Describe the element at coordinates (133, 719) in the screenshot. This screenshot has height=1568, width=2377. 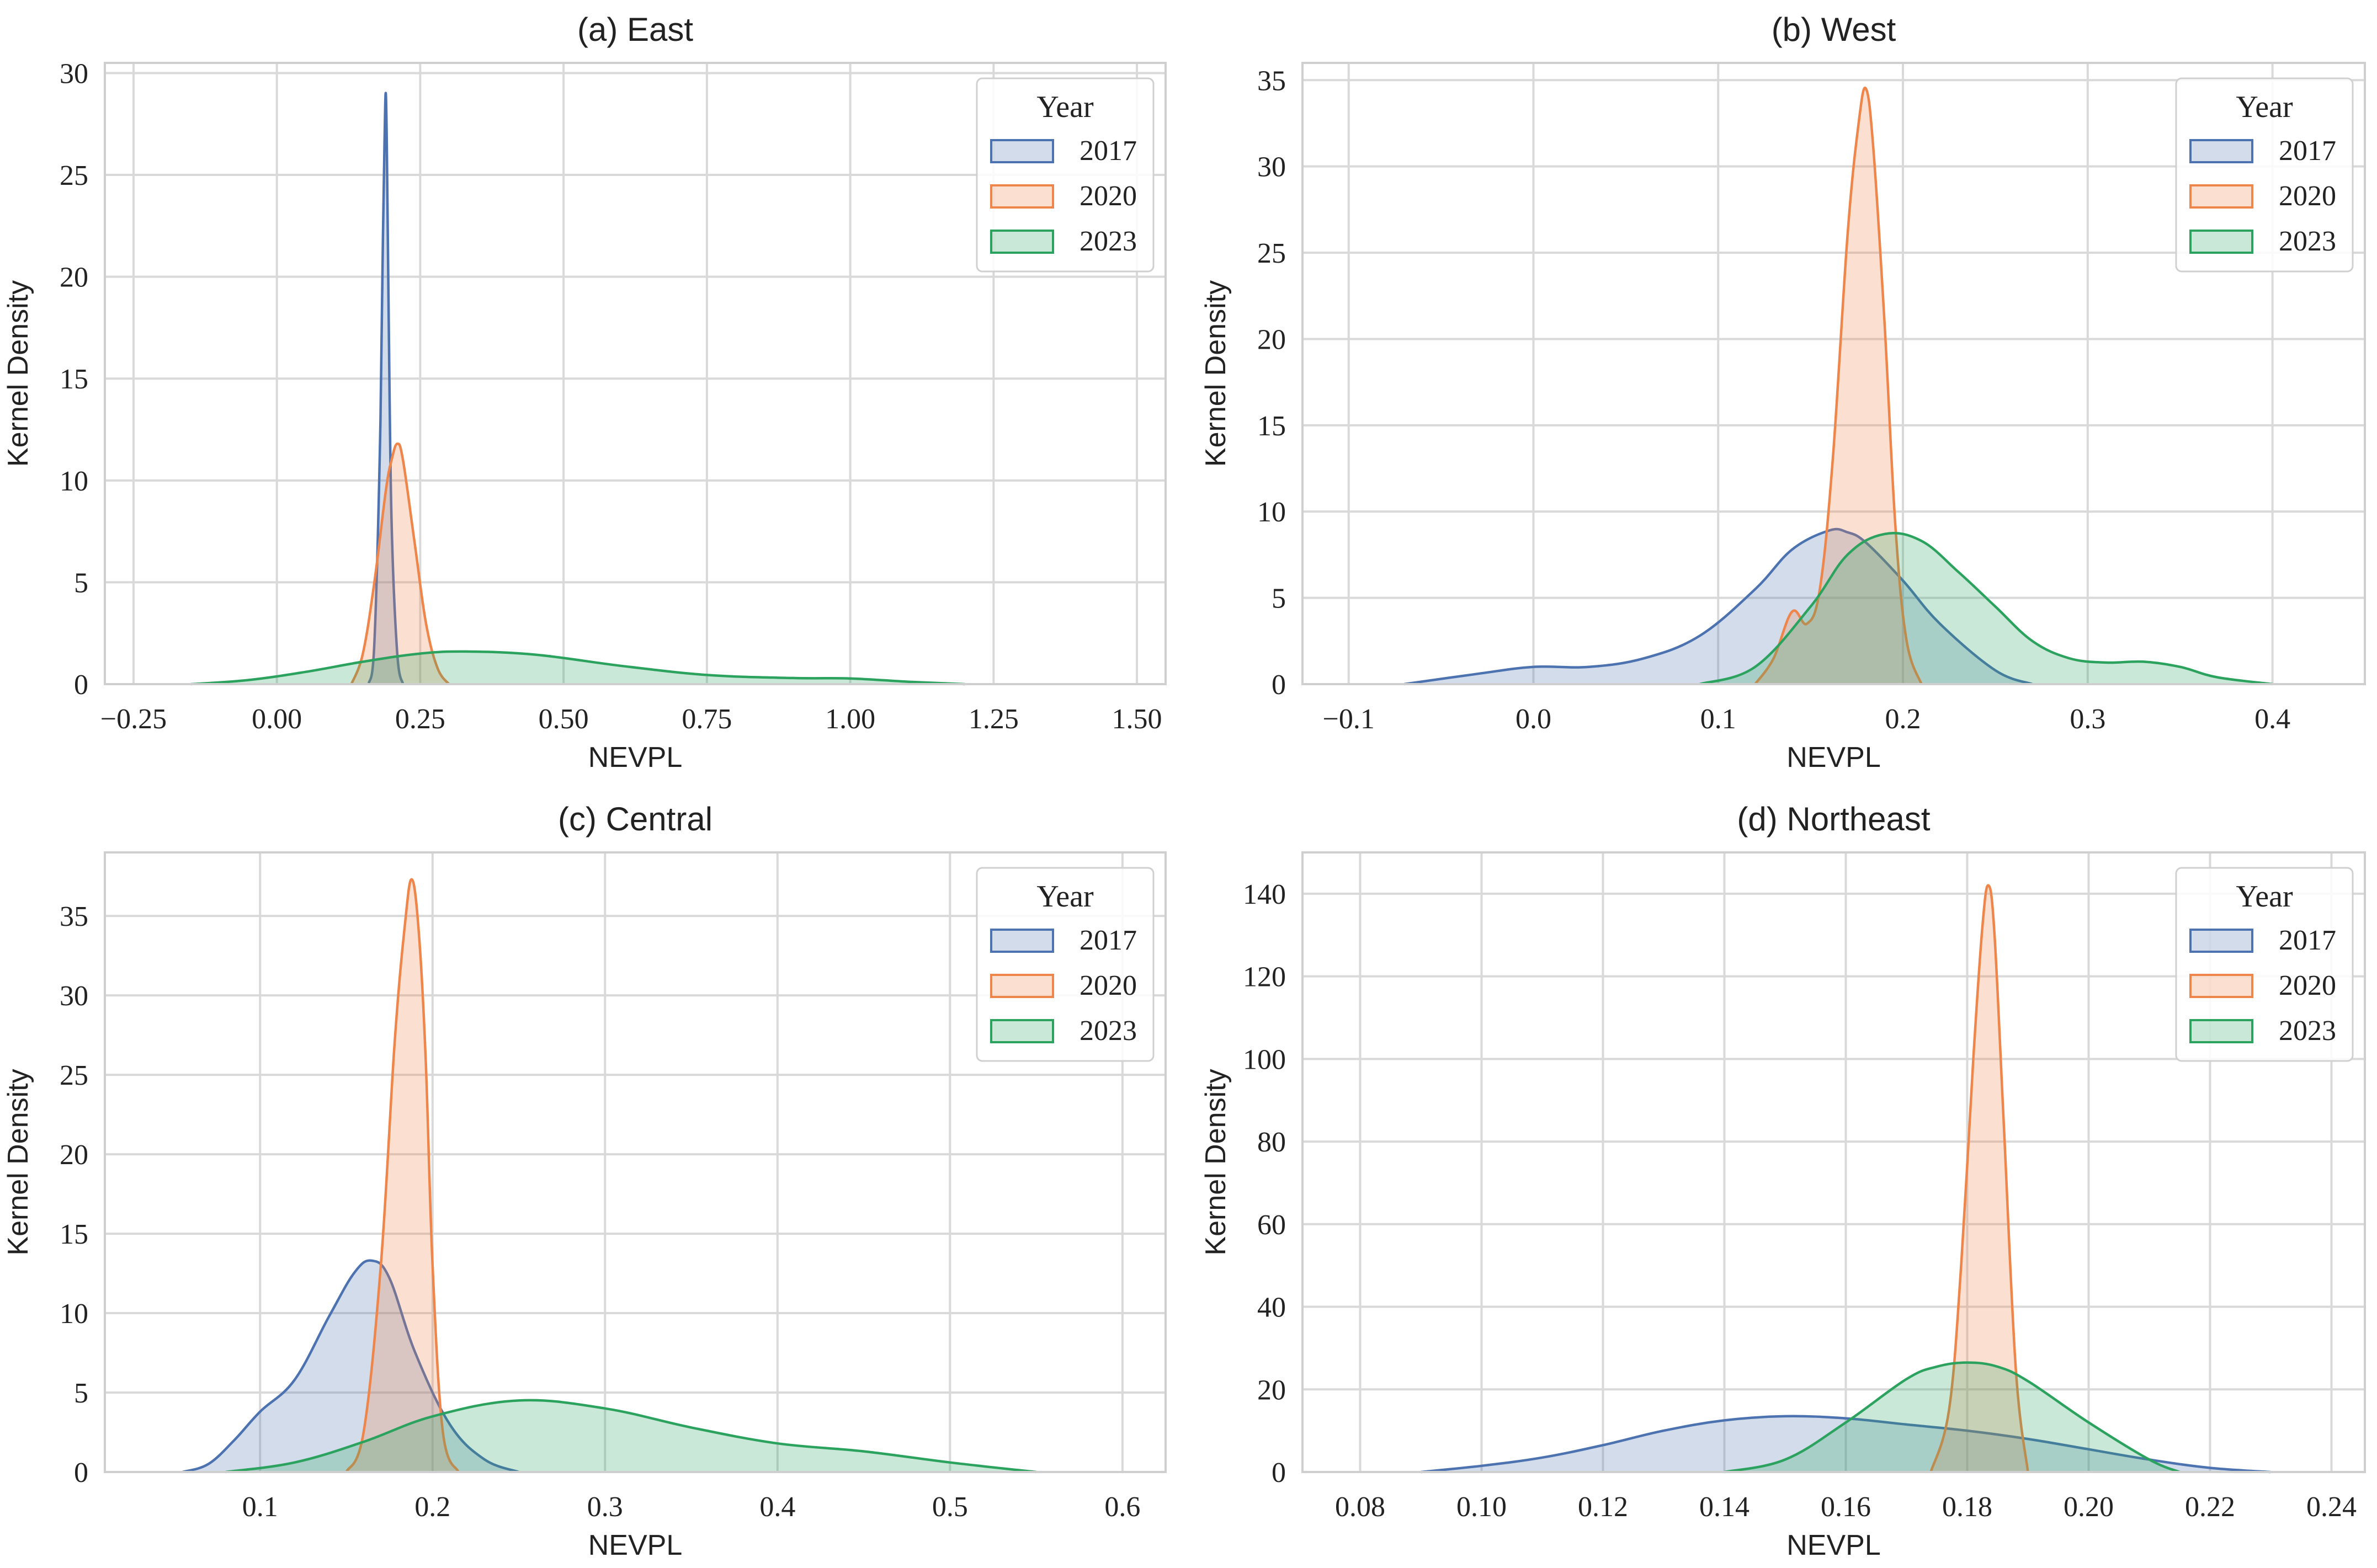
I see `x-tick-label: −0.25` at that location.